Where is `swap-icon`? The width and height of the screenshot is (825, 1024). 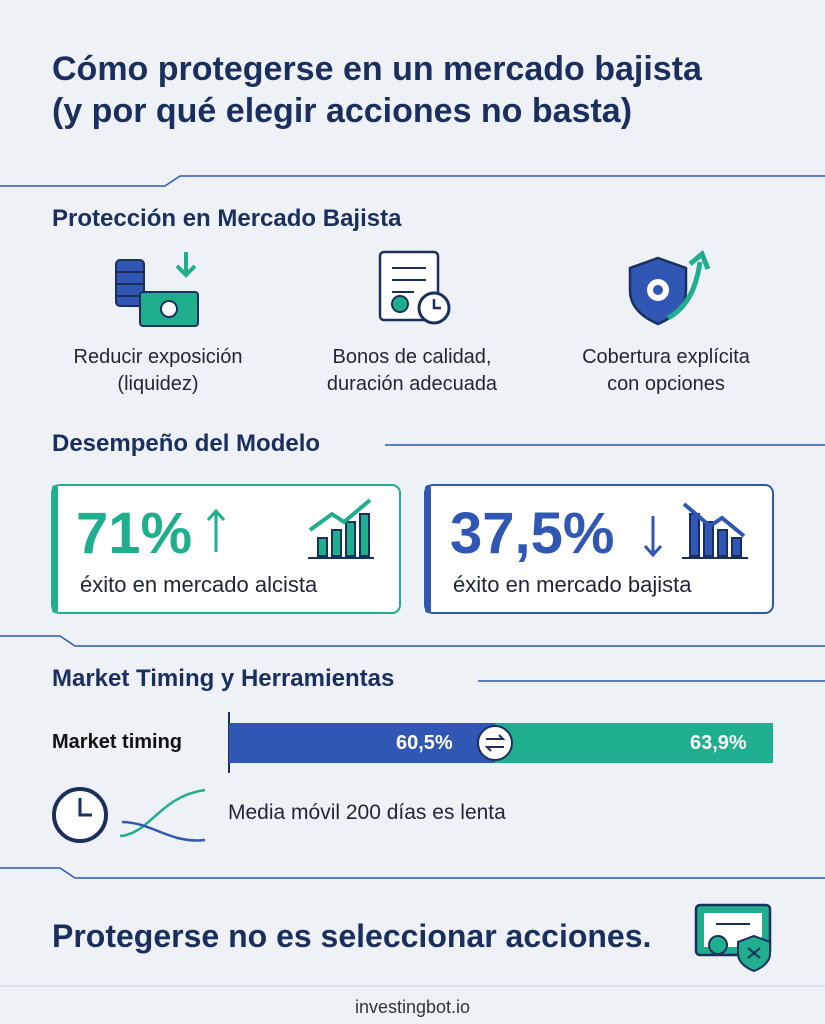
swap-icon is located at coordinates (495, 743).